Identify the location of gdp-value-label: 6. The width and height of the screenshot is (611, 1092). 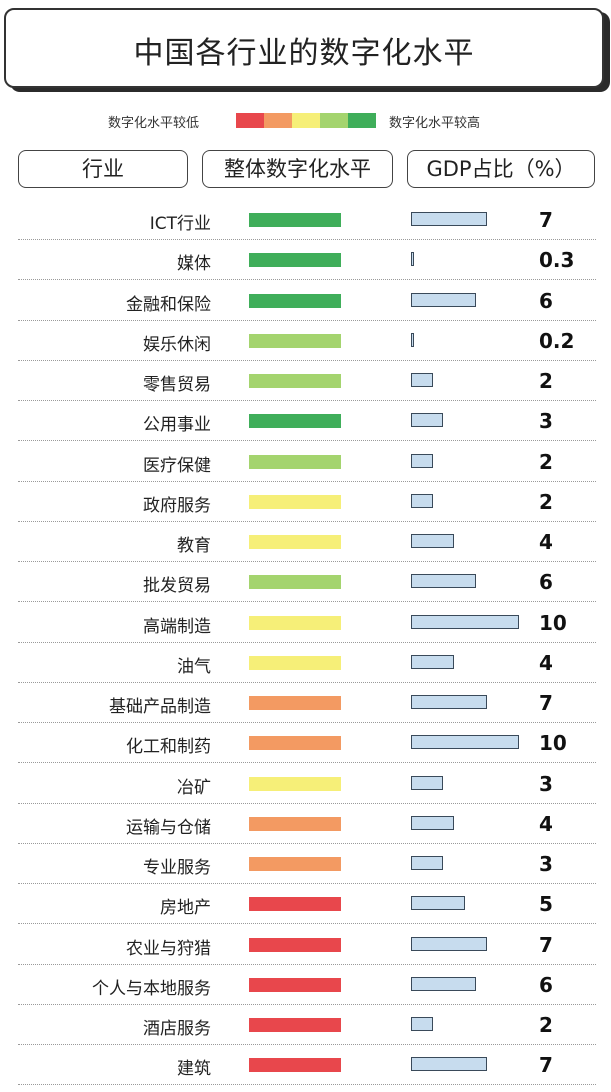
(546, 301).